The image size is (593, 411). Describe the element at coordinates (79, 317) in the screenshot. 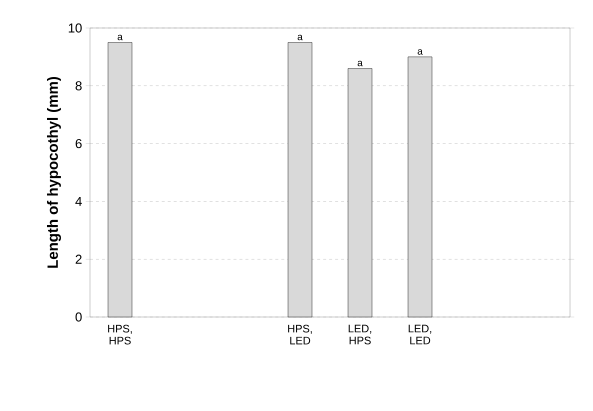

I see `y-tick-label: 0` at that location.